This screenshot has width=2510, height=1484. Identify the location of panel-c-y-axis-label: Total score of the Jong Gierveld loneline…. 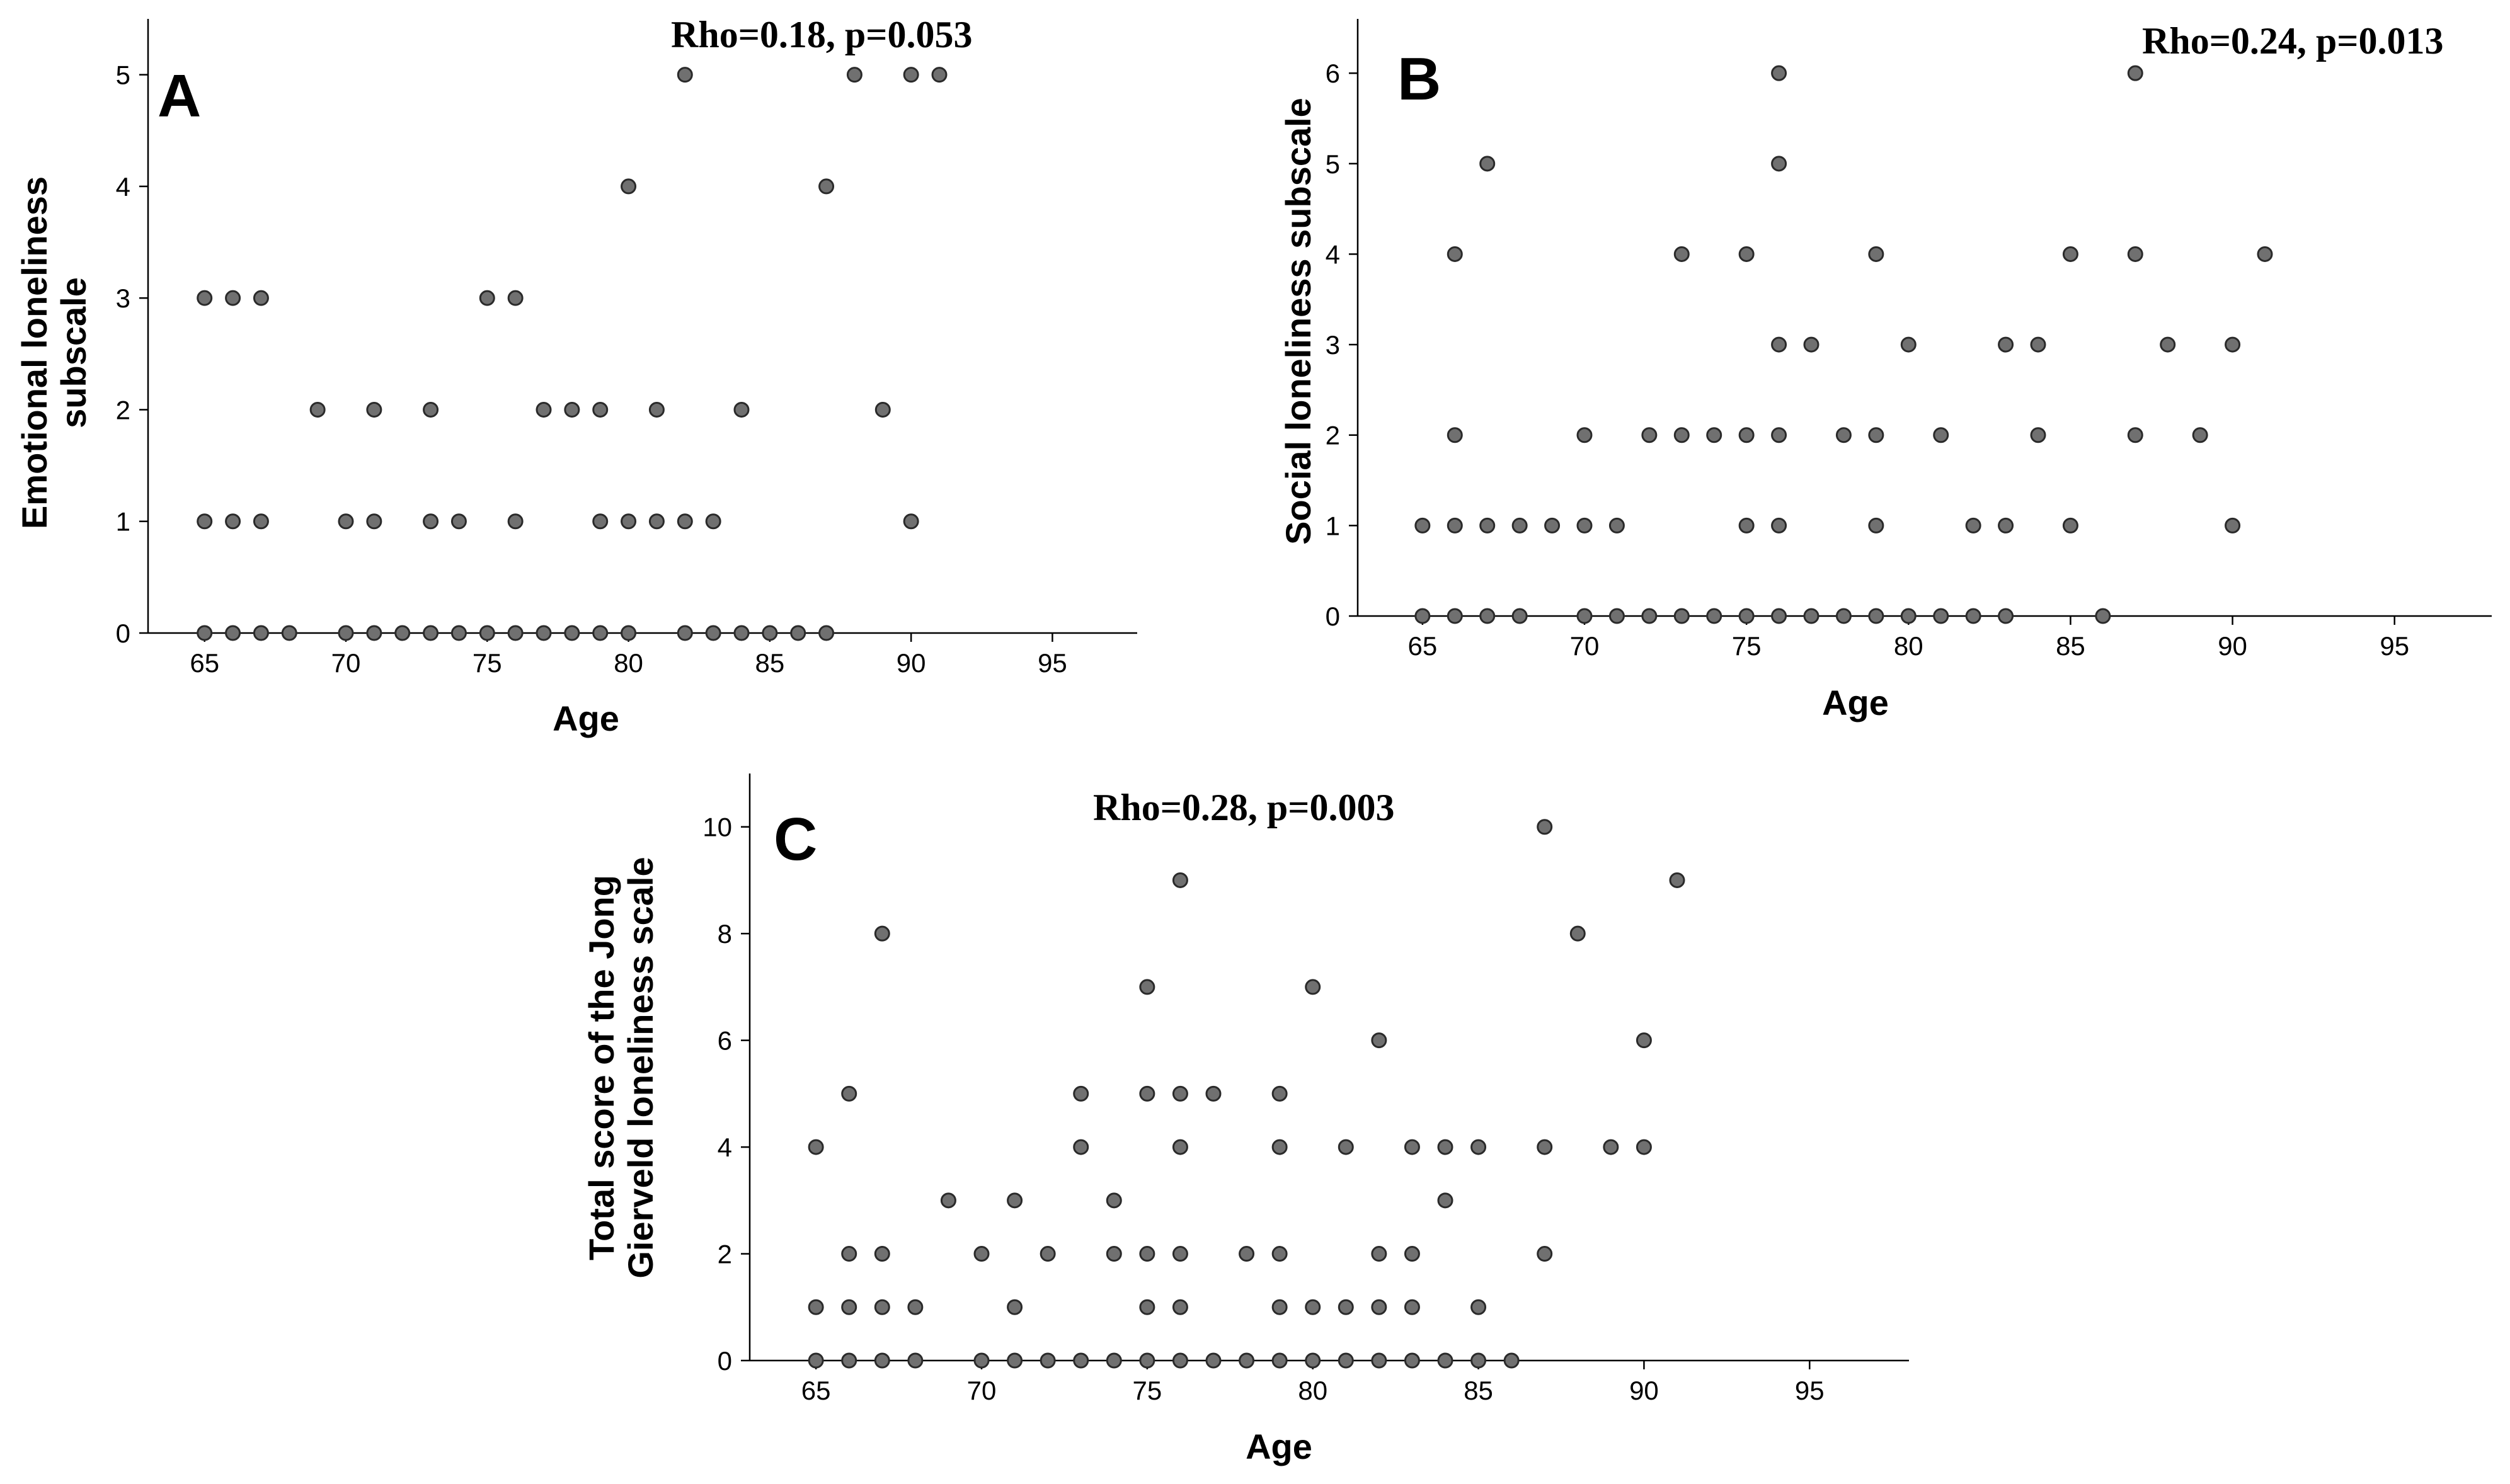
(621, 1067).